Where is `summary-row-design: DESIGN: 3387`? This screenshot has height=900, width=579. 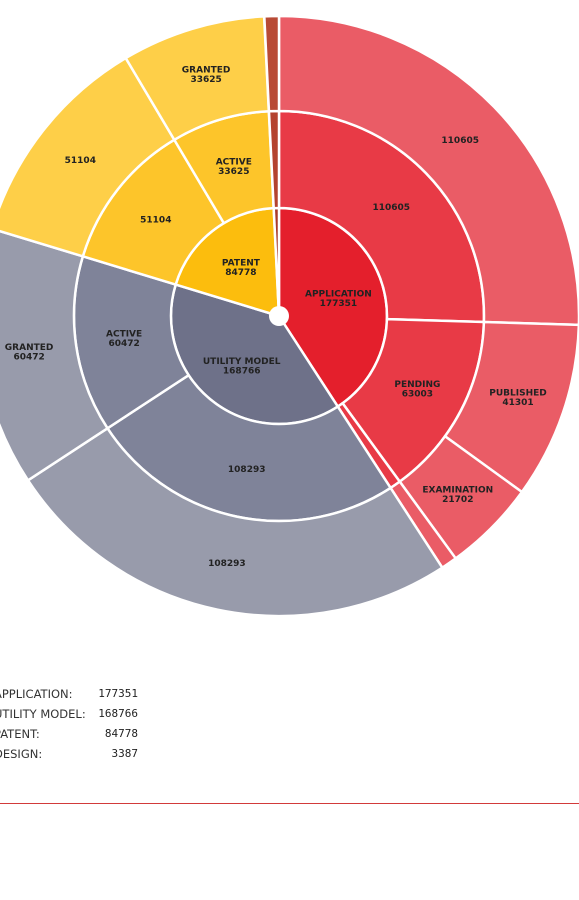
summary-row-design: DESIGN: 3387 is located at coordinates (72, 754).